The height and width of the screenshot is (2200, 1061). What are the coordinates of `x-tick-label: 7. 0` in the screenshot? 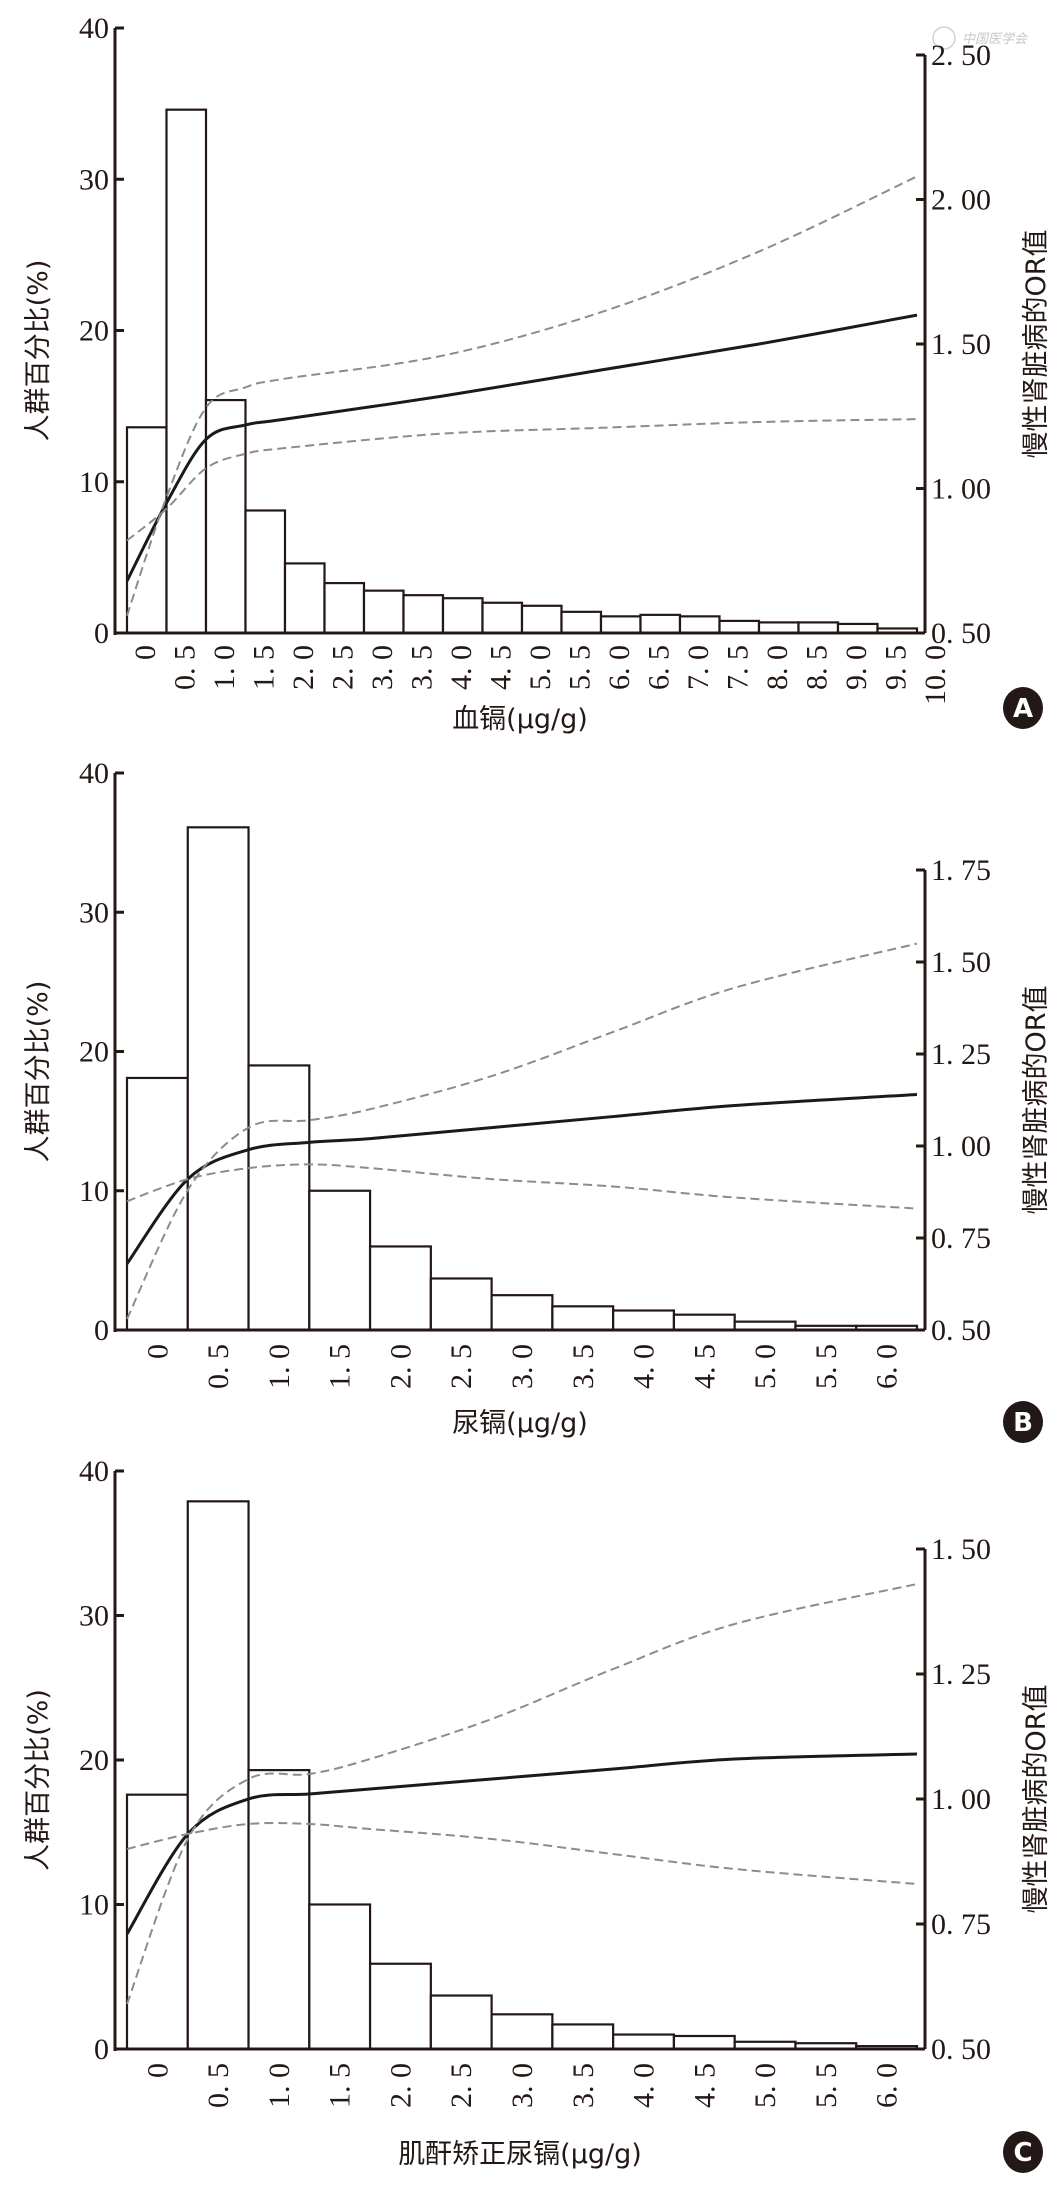 It's located at (698, 667).